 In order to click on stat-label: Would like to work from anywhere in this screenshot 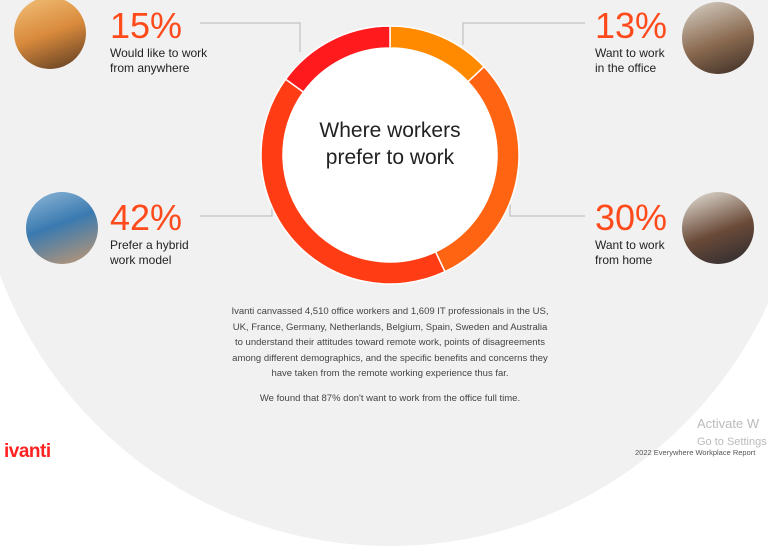, I will do `click(159, 60)`.